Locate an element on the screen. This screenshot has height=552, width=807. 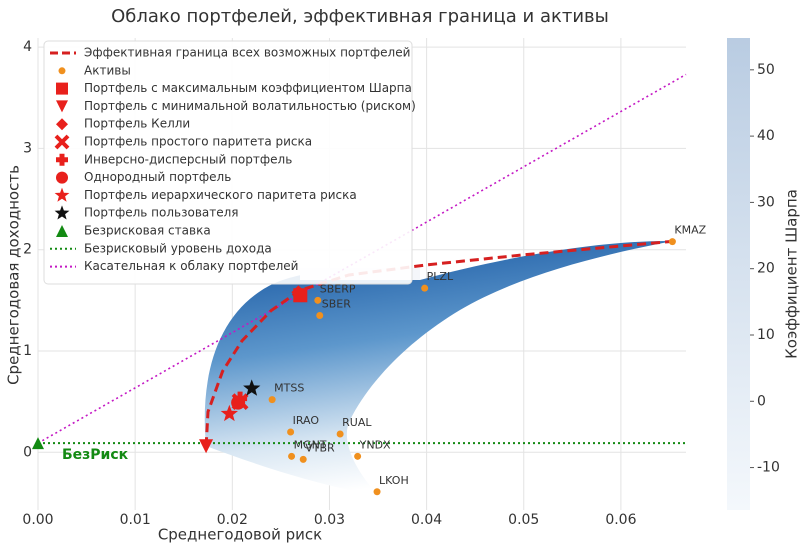
x-tick-label: 0.03 is located at coordinates (329, 520).